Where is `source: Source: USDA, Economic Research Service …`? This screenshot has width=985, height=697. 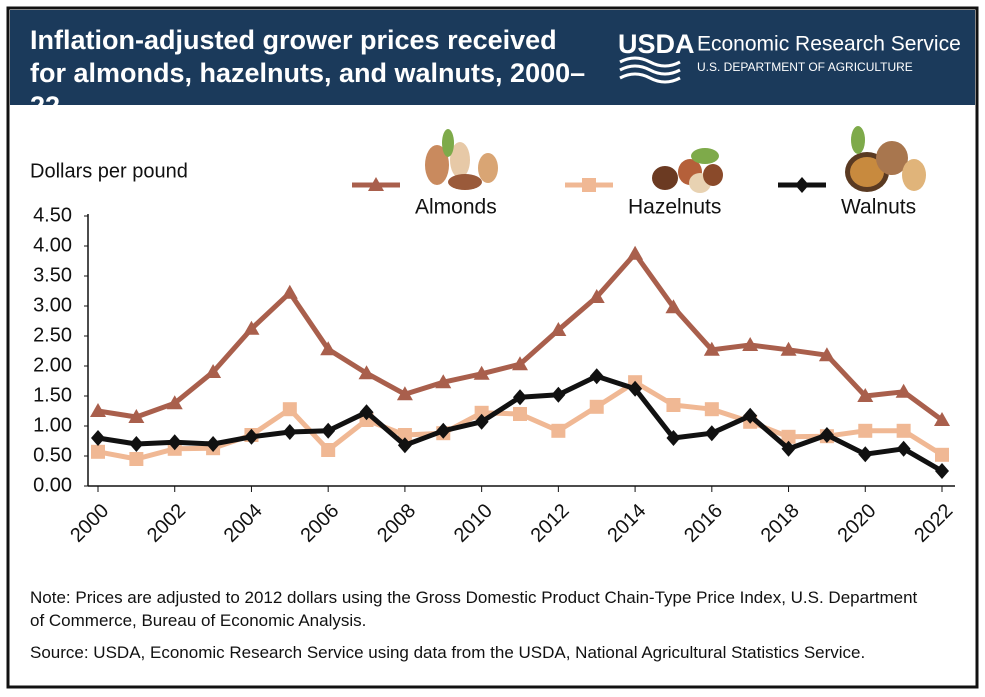
source: Source: USDA, Economic Research Service … is located at coordinates (448, 652).